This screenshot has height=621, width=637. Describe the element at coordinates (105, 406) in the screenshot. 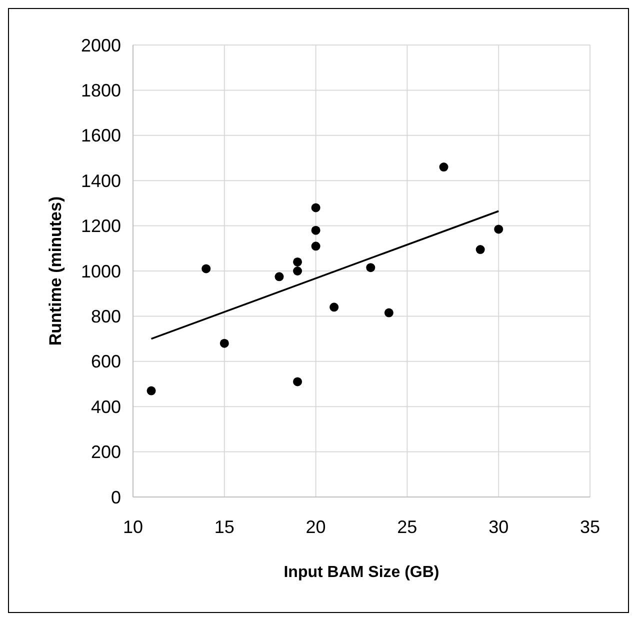

I see `y-tick-label: 400` at that location.